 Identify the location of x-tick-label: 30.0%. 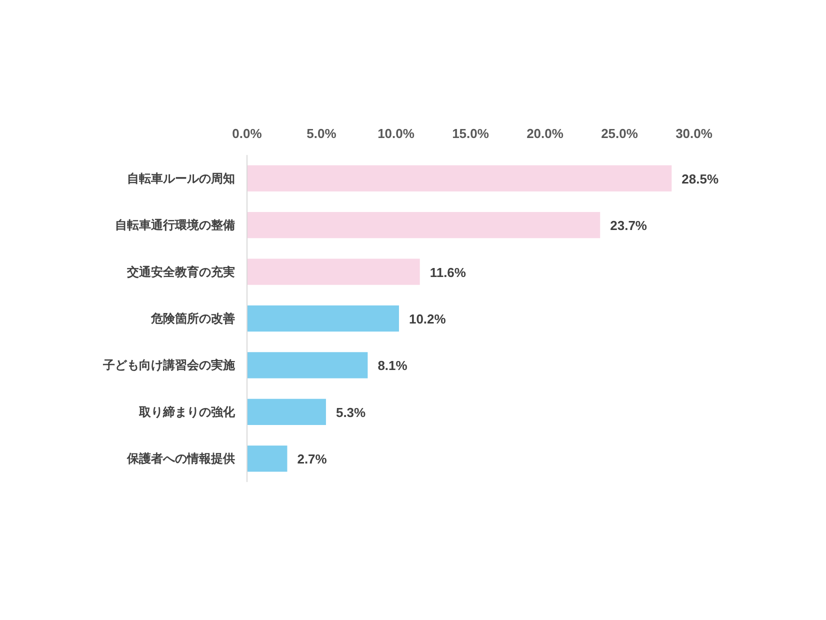
(694, 133).